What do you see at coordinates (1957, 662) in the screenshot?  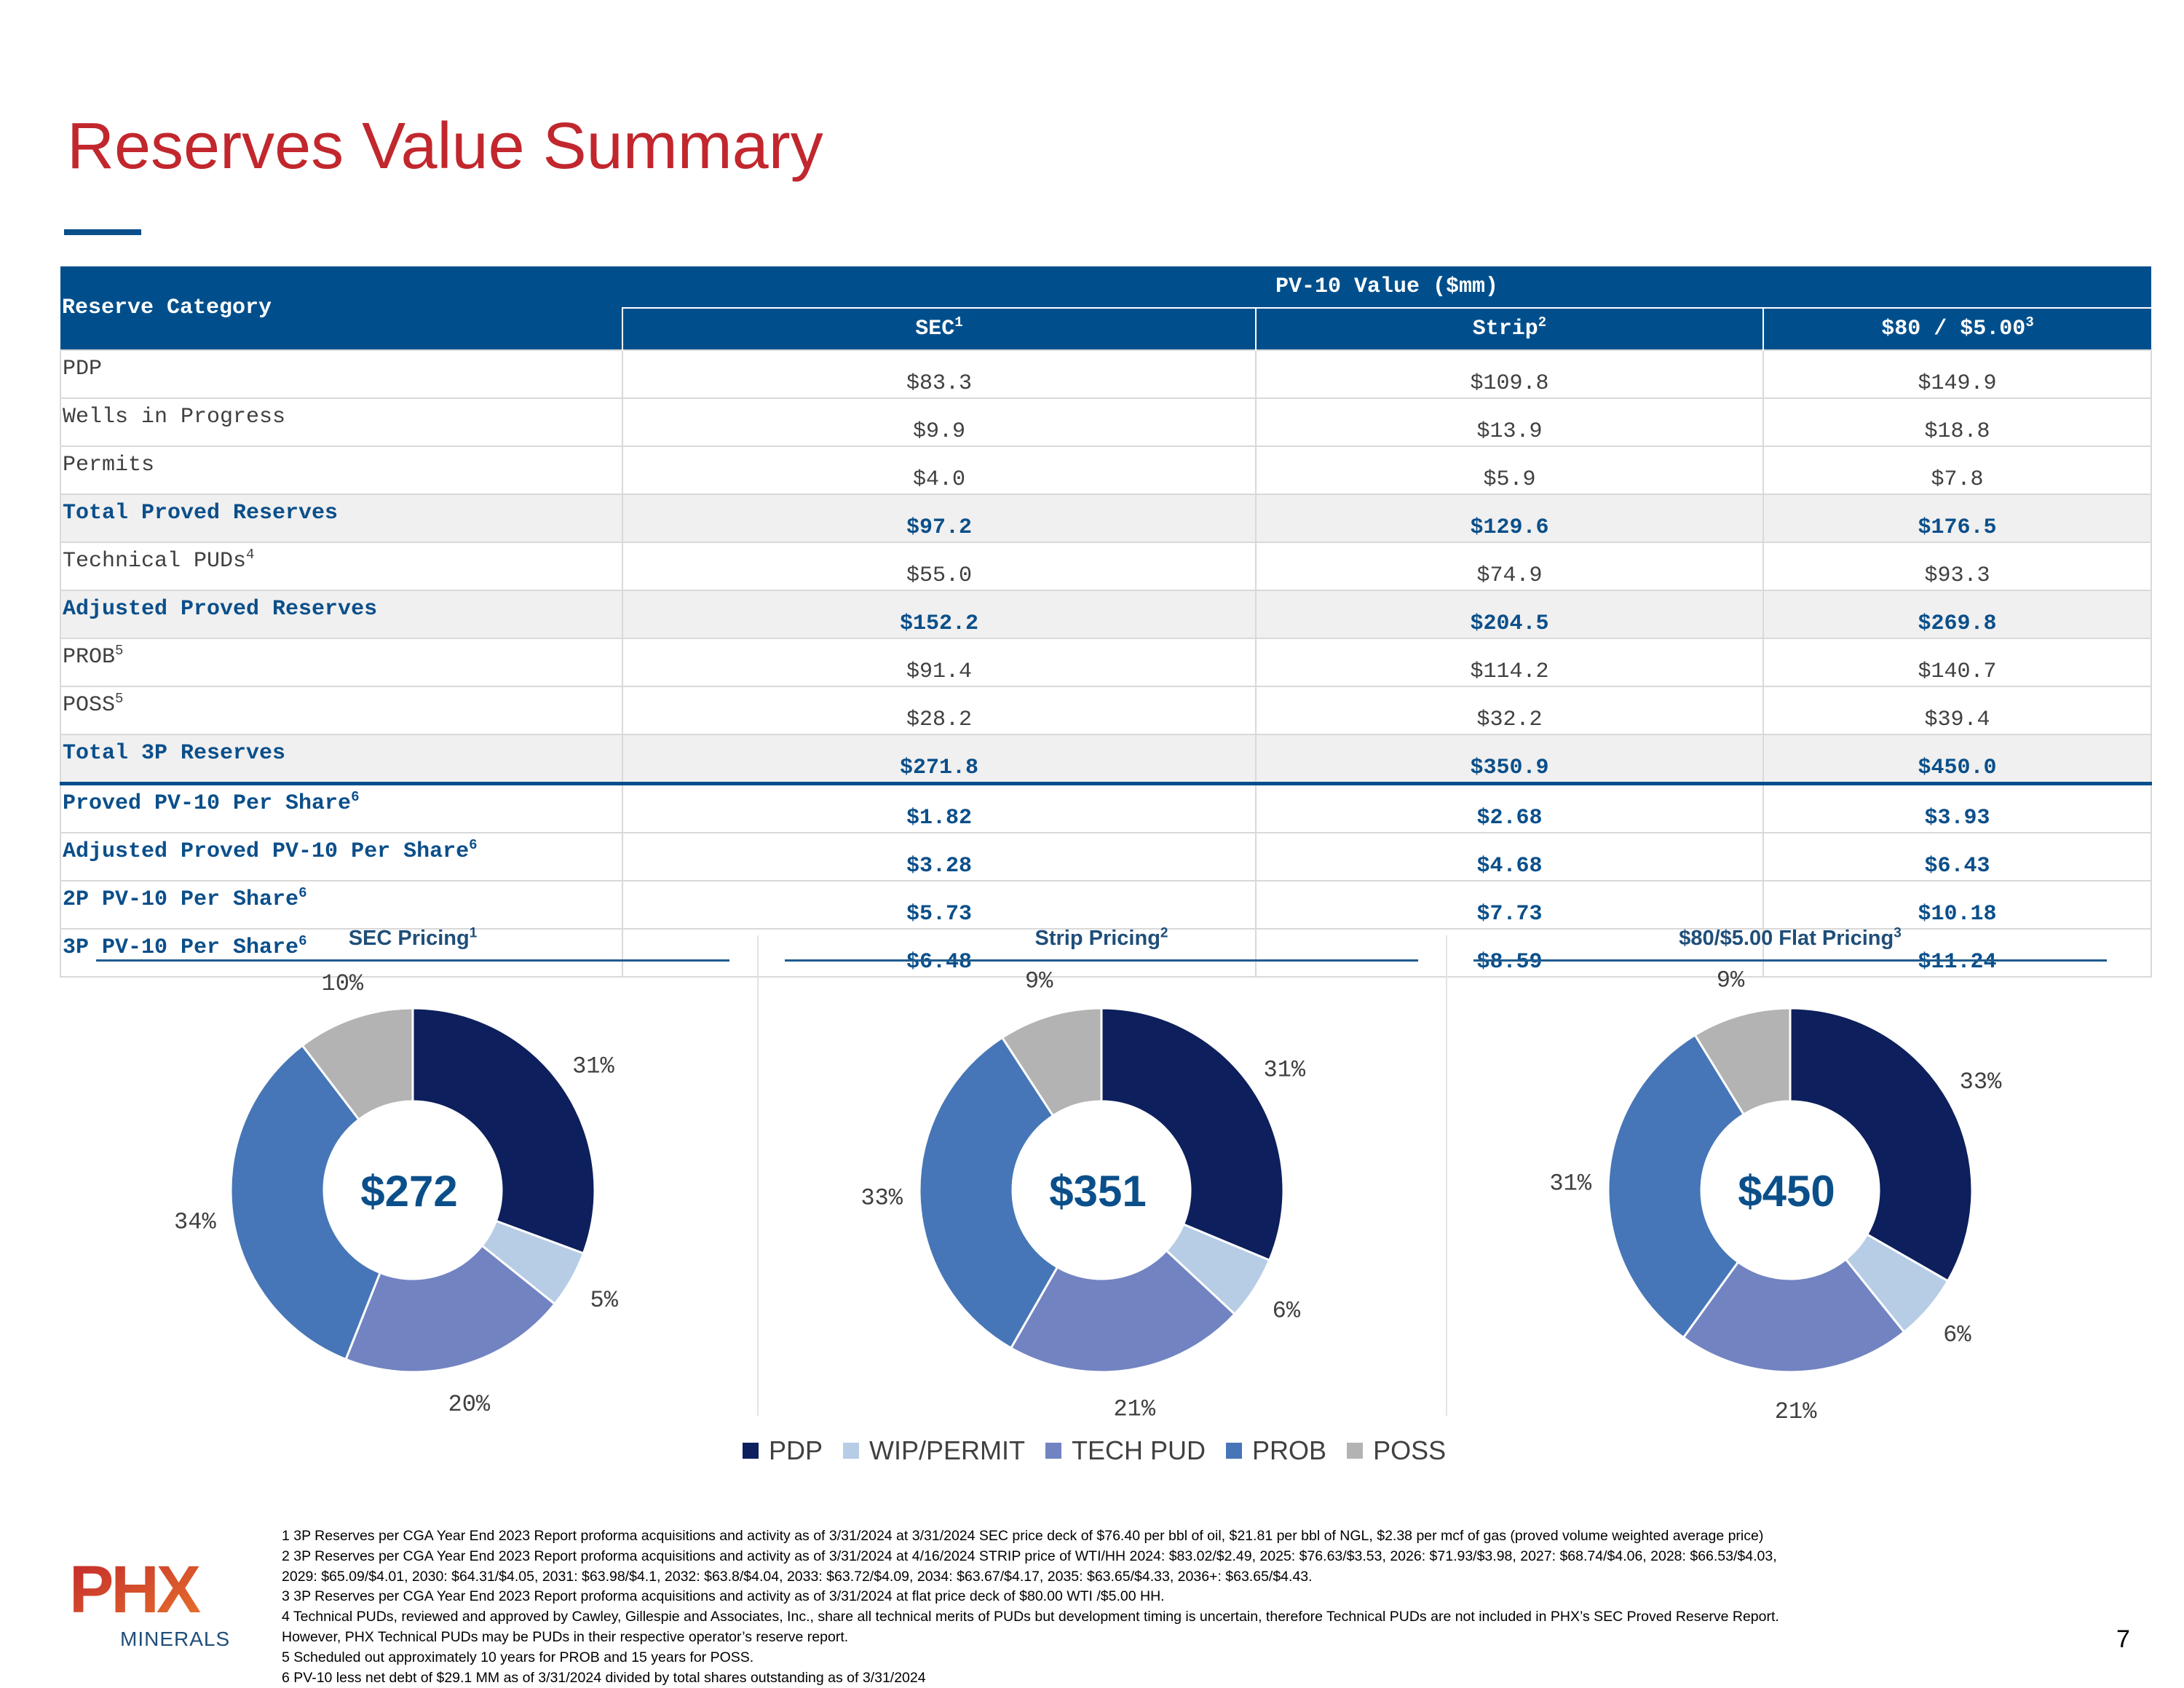 I see `cell-value: $140.7` at bounding box center [1957, 662].